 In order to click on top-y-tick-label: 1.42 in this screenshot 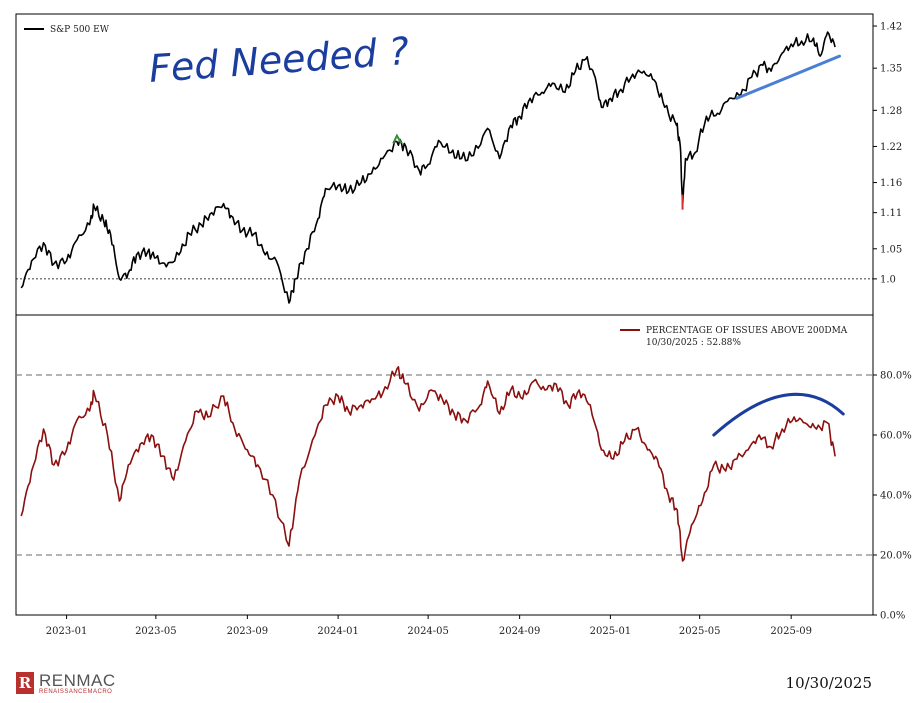, I will do `click(891, 27)`.